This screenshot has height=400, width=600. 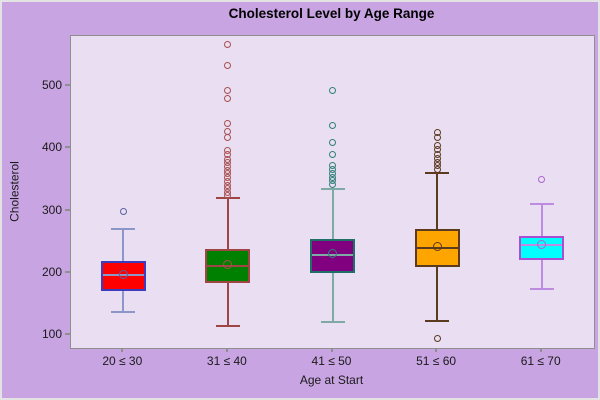 What do you see at coordinates (331, 380) in the screenshot?
I see `x-axis-label: Age at Start` at bounding box center [331, 380].